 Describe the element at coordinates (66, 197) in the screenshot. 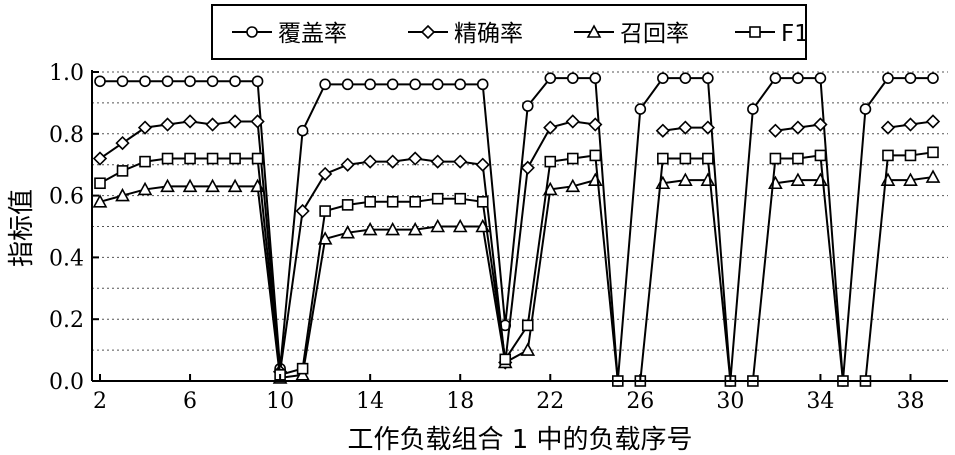

I see `y-tick-label: 0.6` at that location.